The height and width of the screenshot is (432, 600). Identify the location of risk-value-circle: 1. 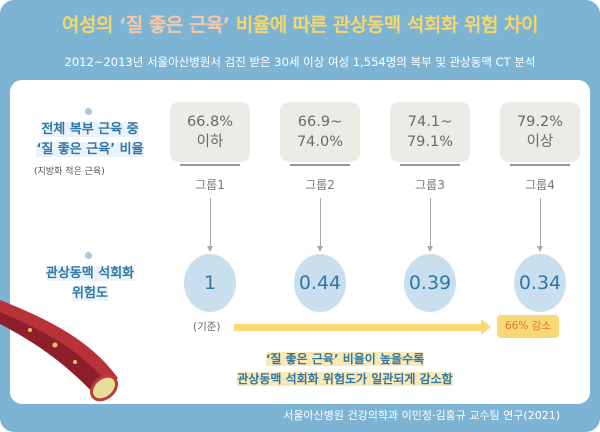
(210, 283).